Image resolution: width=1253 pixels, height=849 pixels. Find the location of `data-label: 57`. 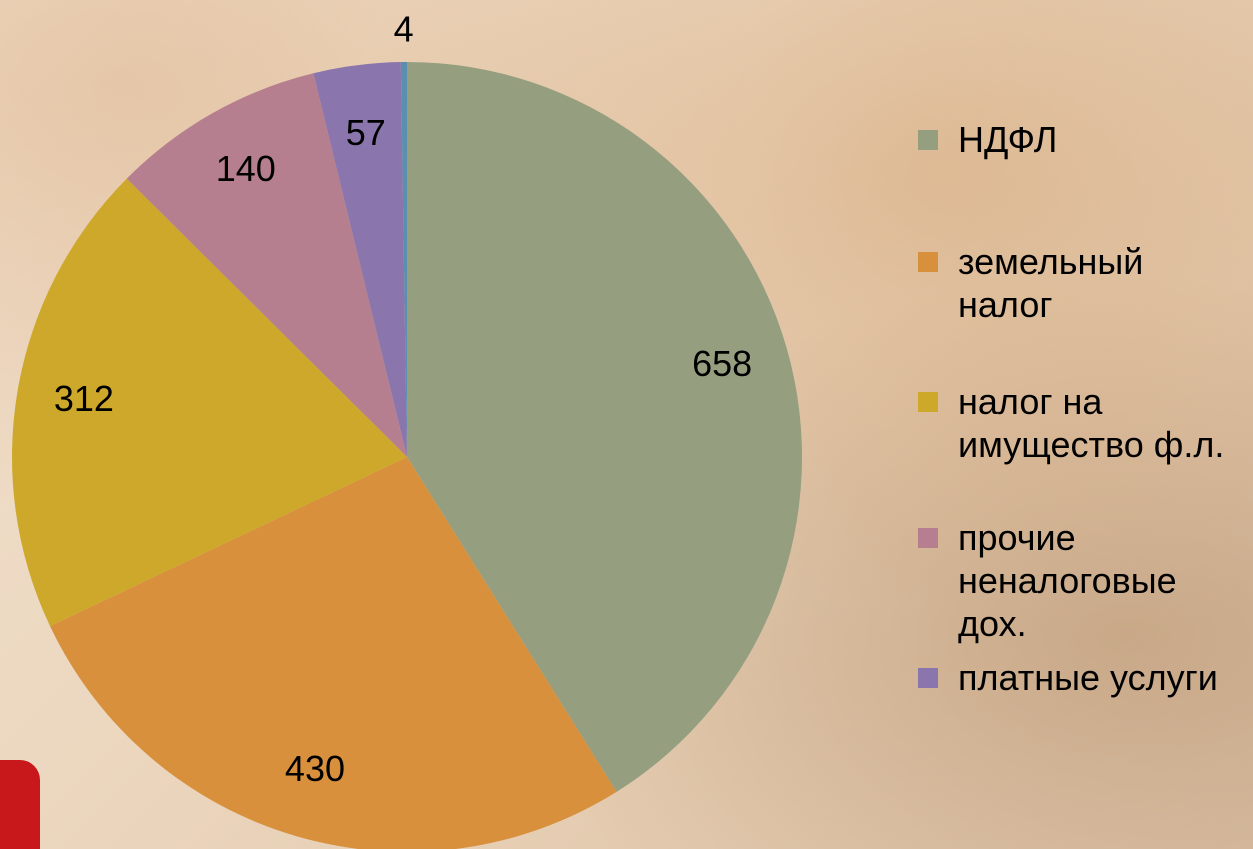

data-label: 57 is located at coordinates (366, 132).